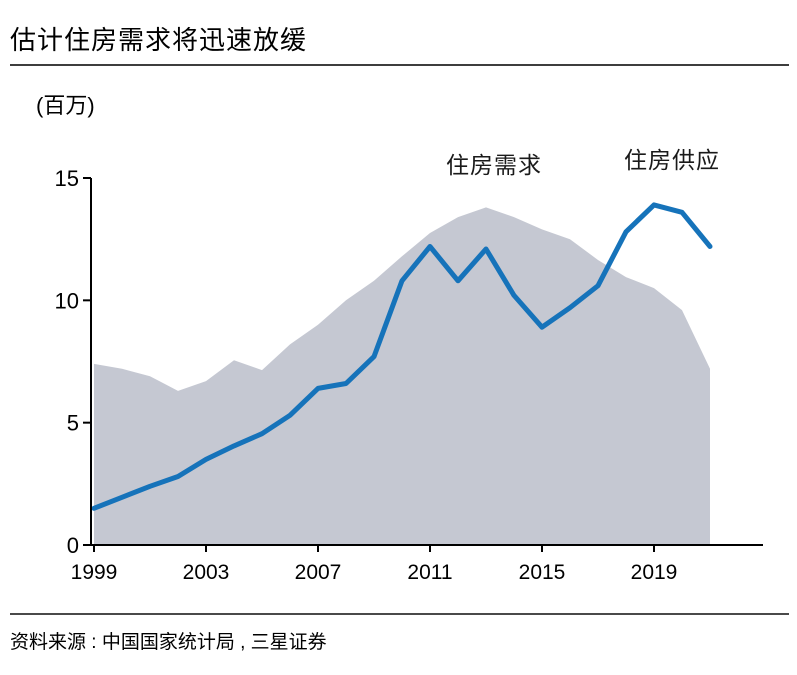 The width and height of the screenshot is (797, 675). I want to click on x-tick-label: 2007, so click(318, 572).